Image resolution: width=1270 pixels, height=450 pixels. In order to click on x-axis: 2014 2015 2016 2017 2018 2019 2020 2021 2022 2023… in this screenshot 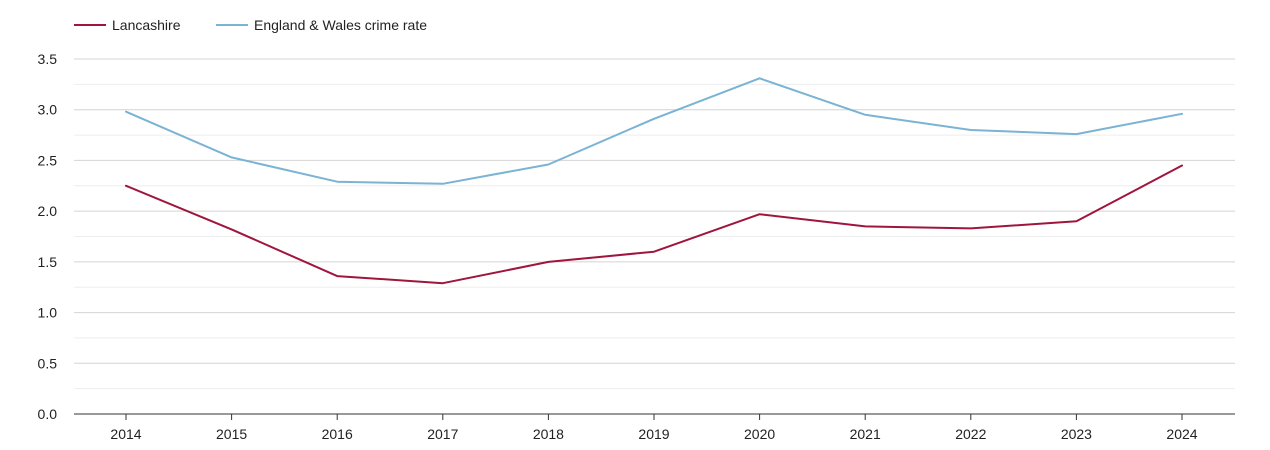, I will do `click(654, 428)`.